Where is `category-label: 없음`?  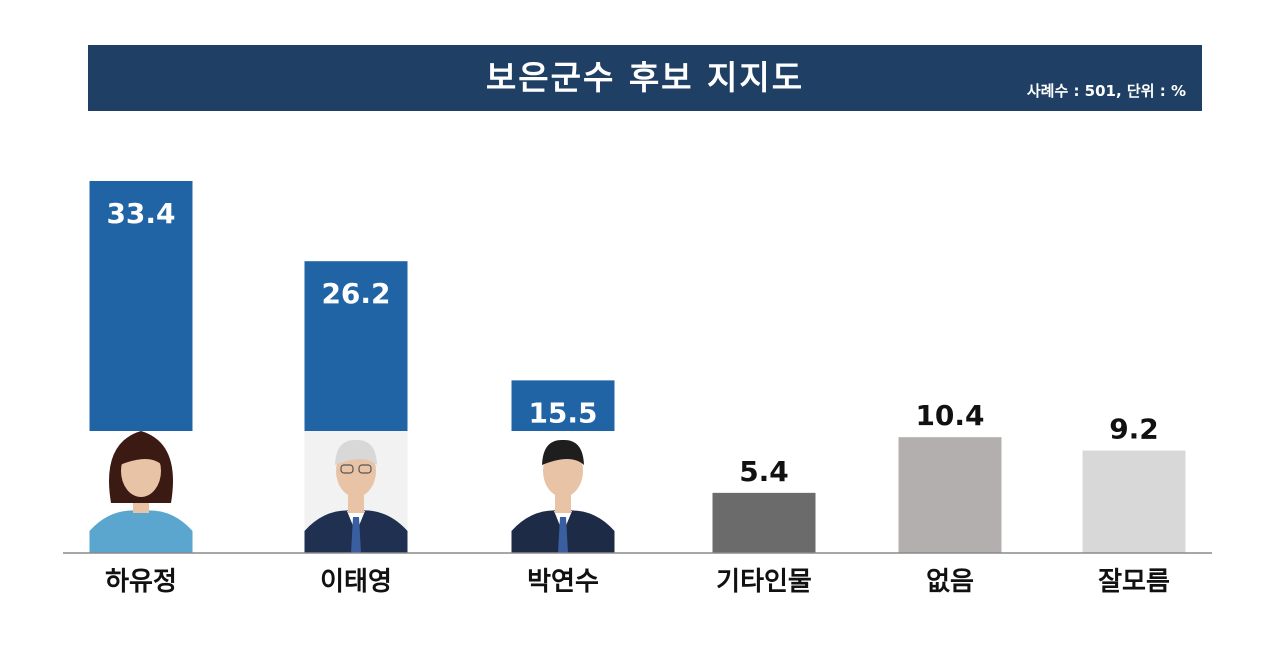
category-label: 없음 is located at coordinates (950, 582).